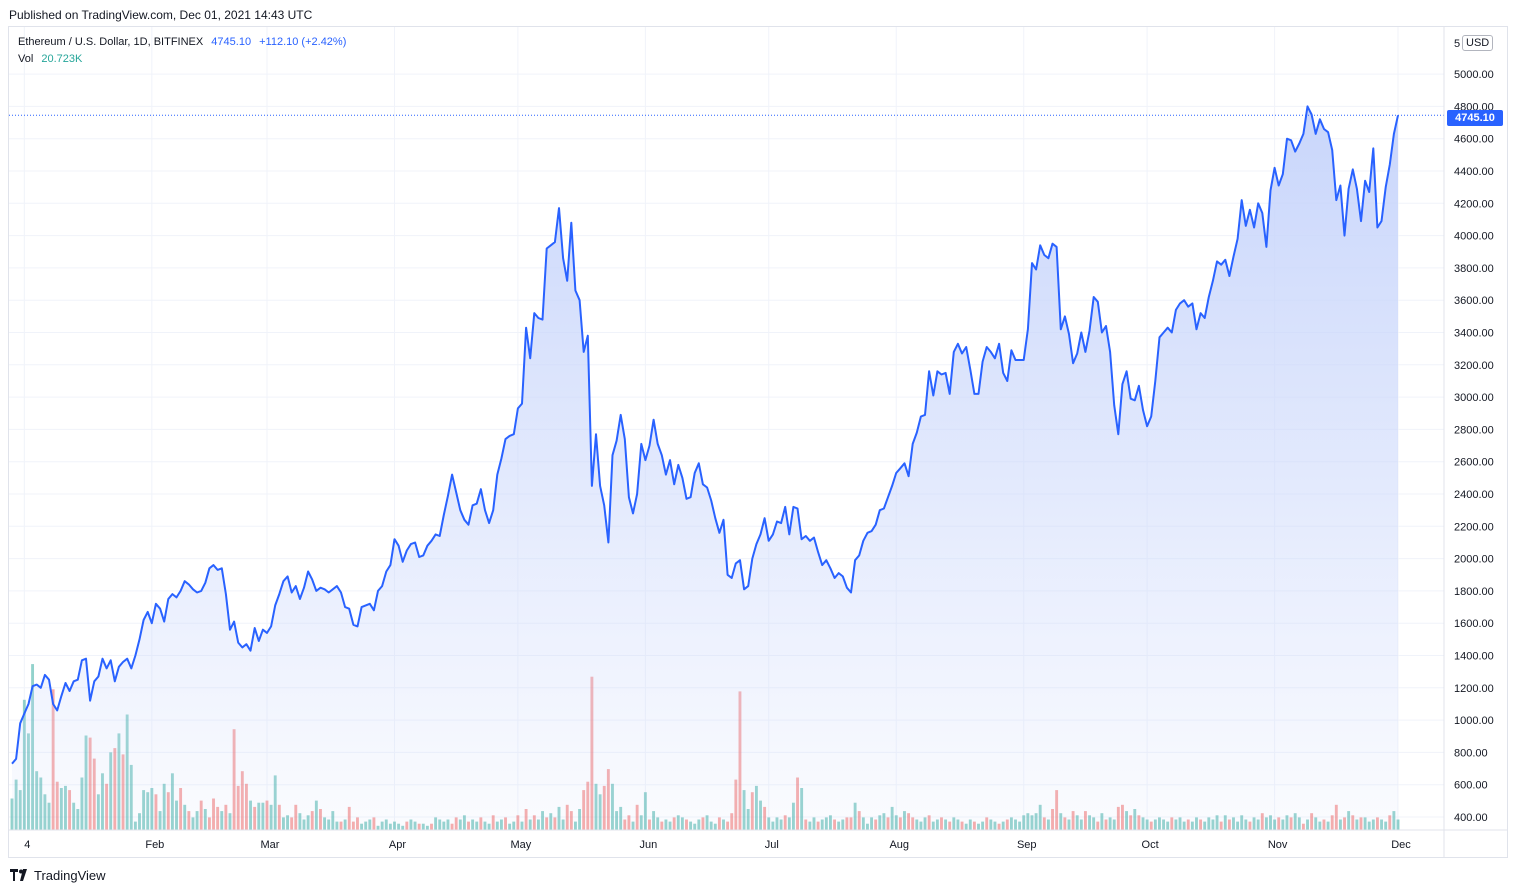 The image size is (1519, 893). Describe the element at coordinates (1474, 140) in the screenshot. I see `y-tick-label: 4600.00` at that location.